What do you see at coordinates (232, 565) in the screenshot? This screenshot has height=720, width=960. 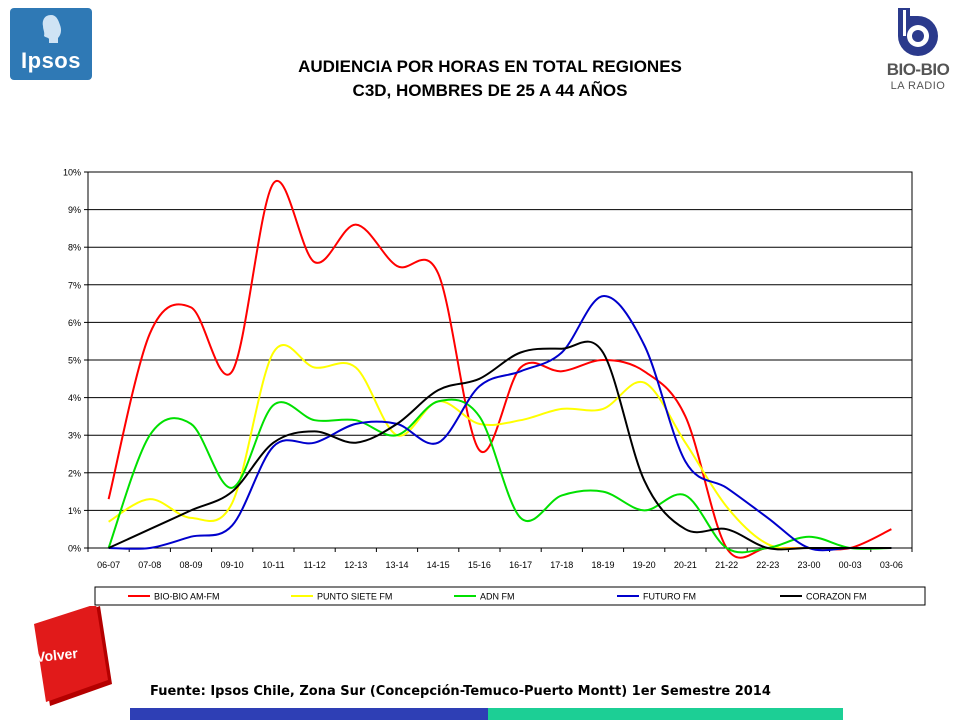 I see `x-tick-label: 09-10` at bounding box center [232, 565].